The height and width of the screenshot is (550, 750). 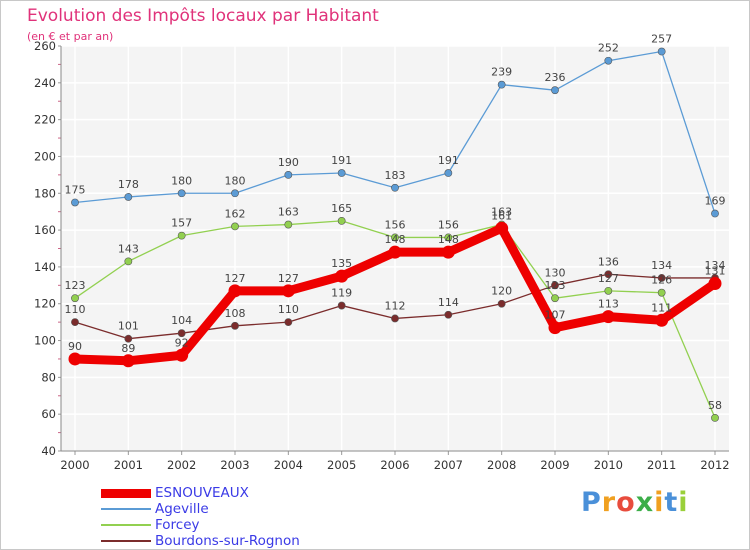 What do you see at coordinates (128, 326) in the screenshot?
I see `data-label: 101` at bounding box center [128, 326].